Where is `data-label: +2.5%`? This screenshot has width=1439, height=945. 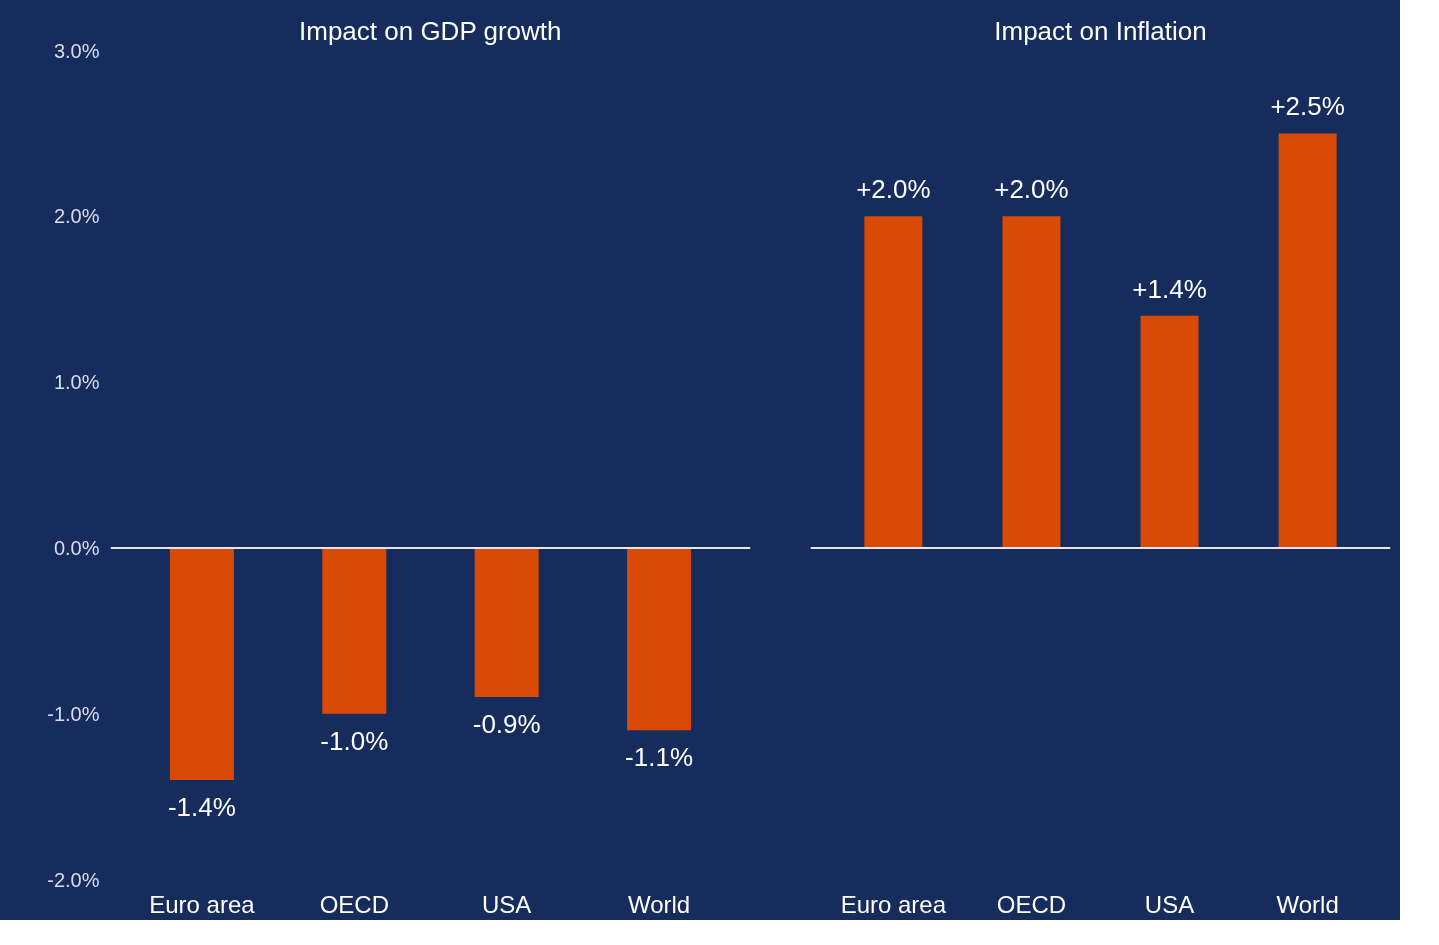
data-label: +2.5% is located at coordinates (1307, 106).